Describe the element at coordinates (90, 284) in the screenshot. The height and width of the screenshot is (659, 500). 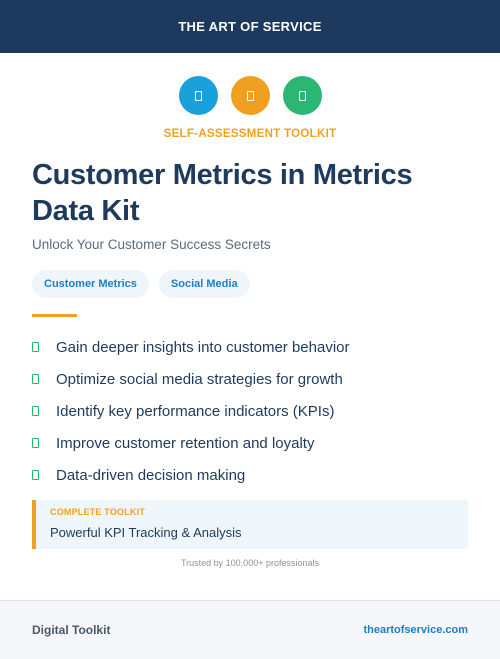
I see `tag-customer-metrics: Customer Metrics` at that location.